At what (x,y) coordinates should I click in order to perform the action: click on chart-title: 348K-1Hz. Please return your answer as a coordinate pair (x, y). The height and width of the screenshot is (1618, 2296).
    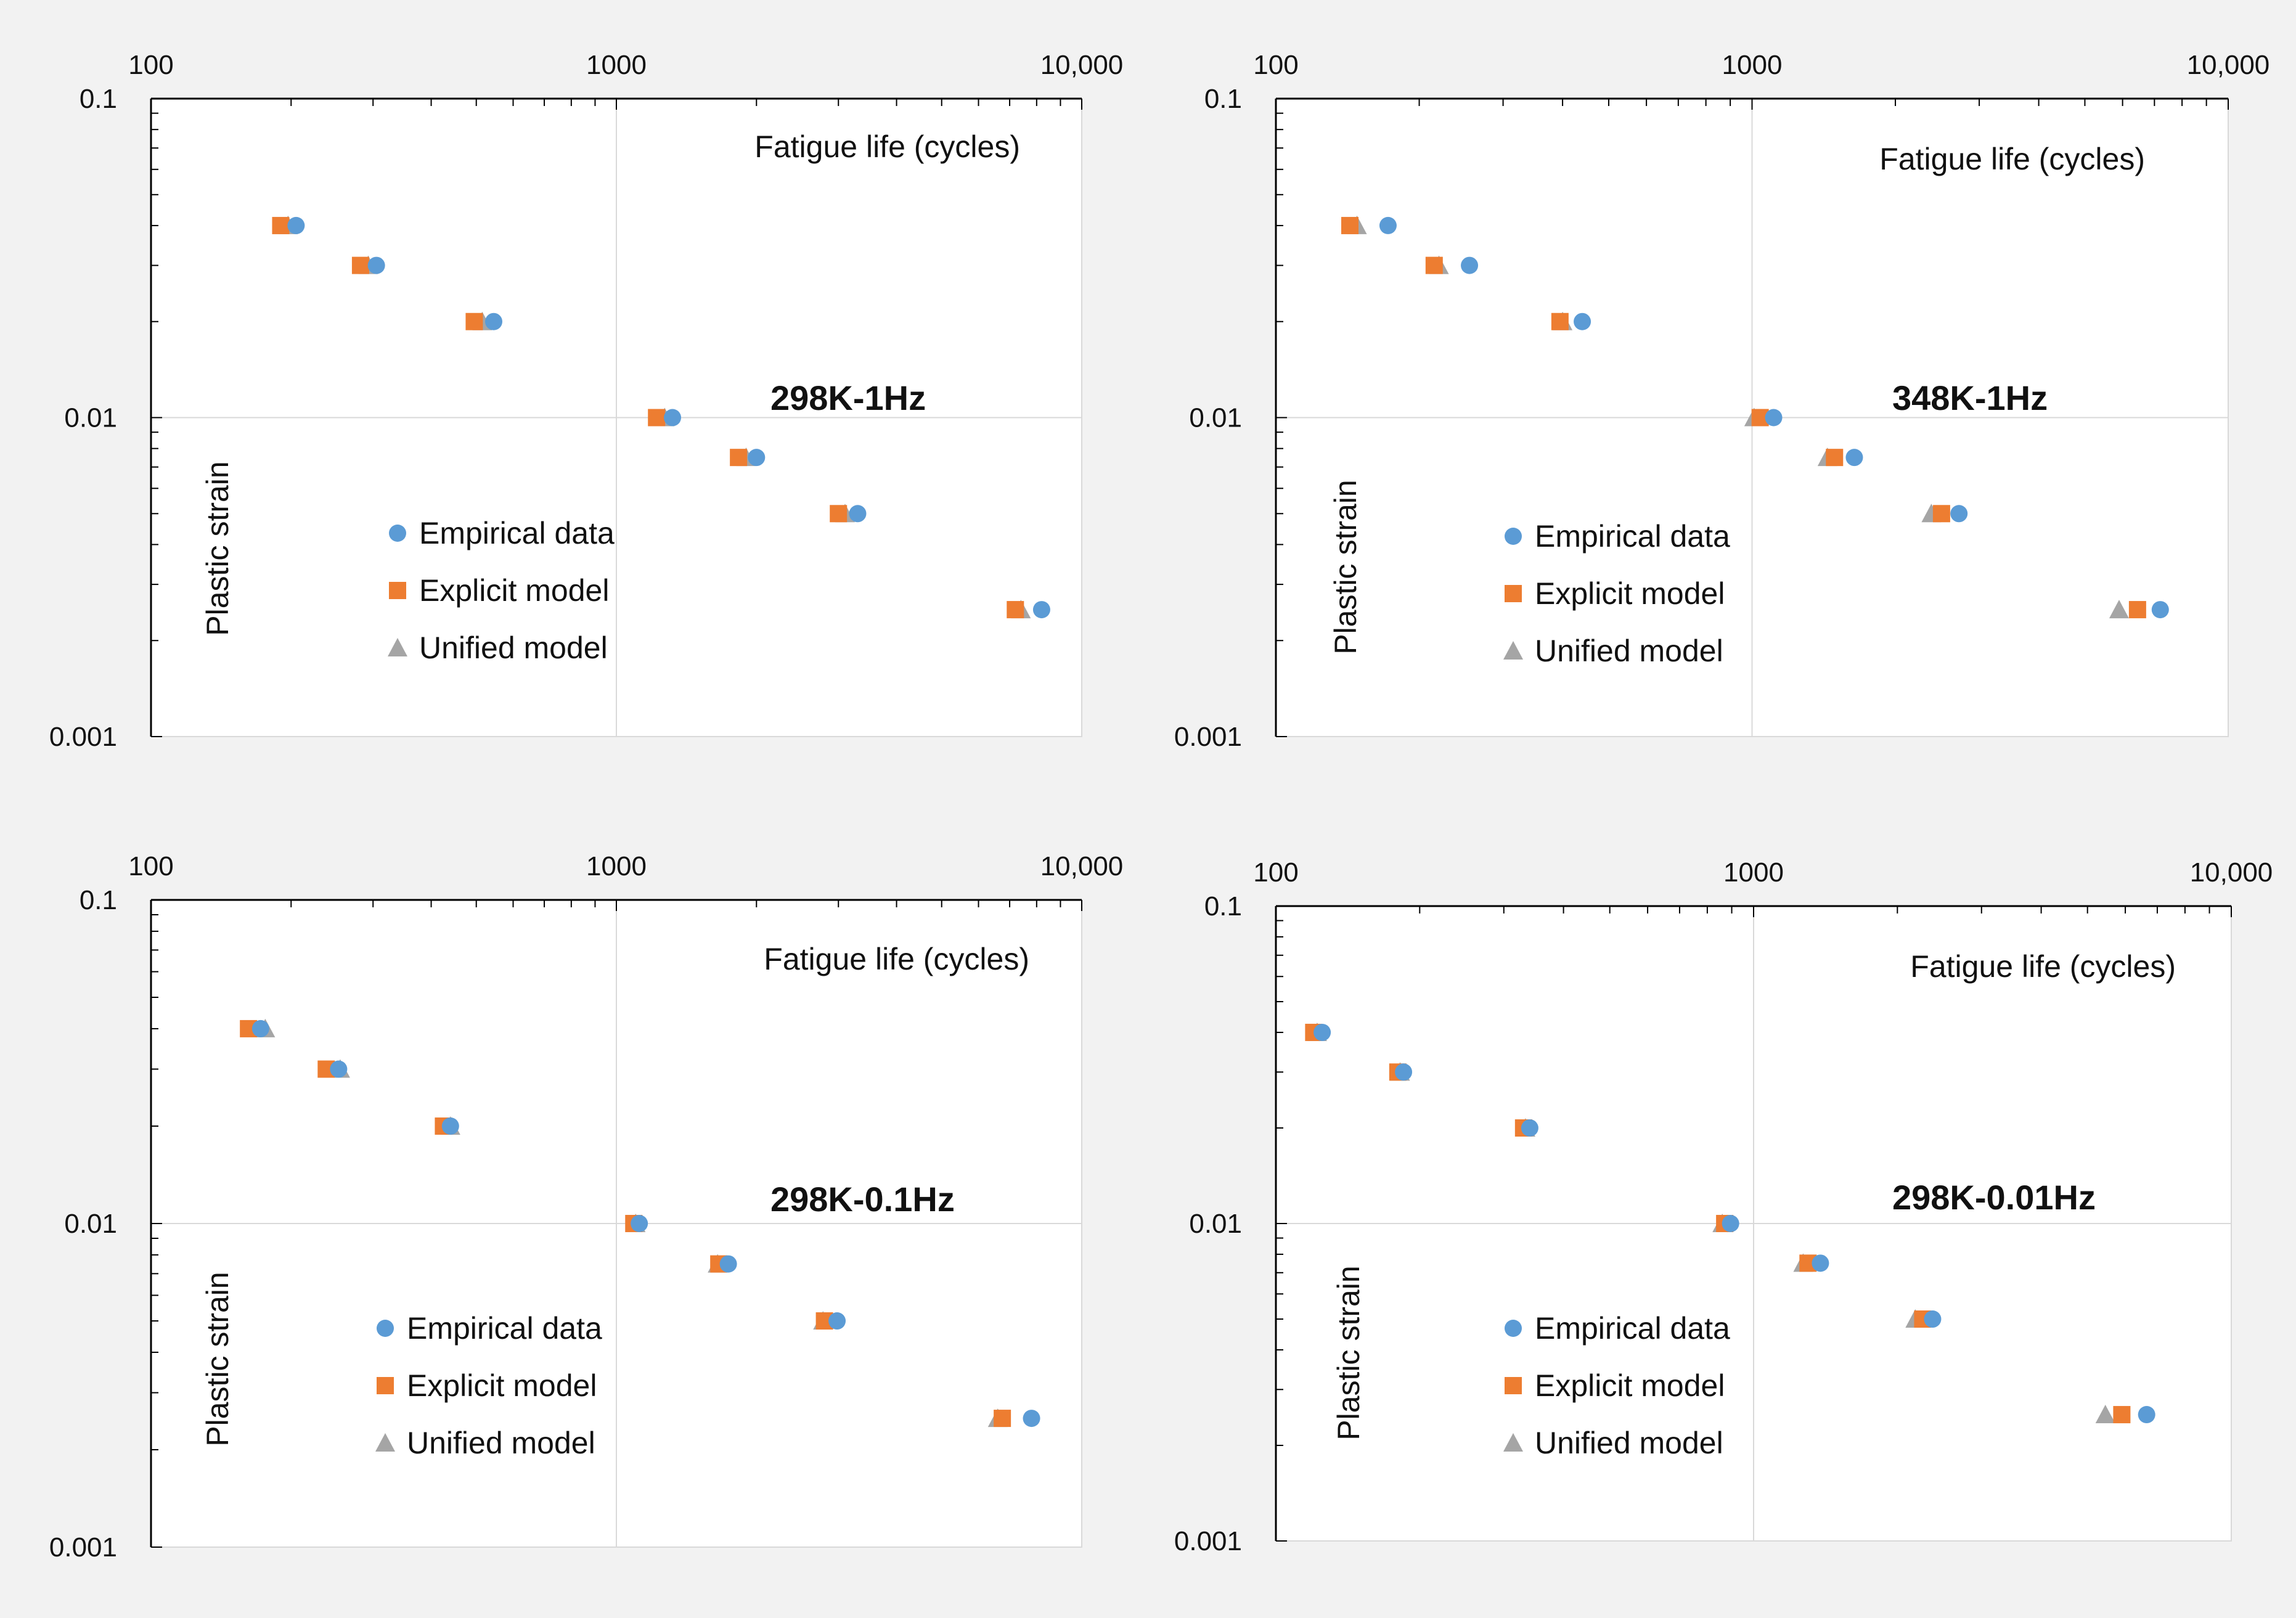
    Looking at the image, I should click on (1970, 397).